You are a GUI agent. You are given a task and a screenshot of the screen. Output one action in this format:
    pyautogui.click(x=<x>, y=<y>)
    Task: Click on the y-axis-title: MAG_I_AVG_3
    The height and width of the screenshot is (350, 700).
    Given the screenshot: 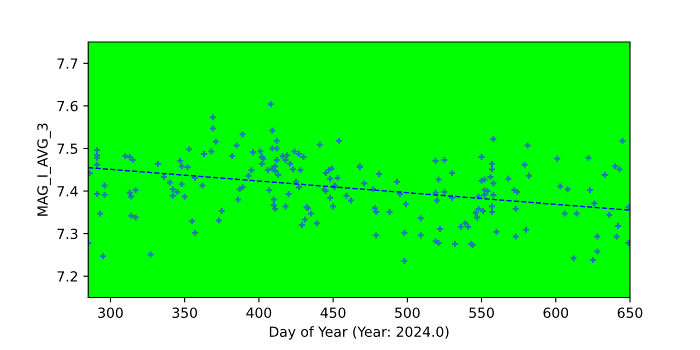 What is the action you would take?
    pyautogui.click(x=44, y=170)
    